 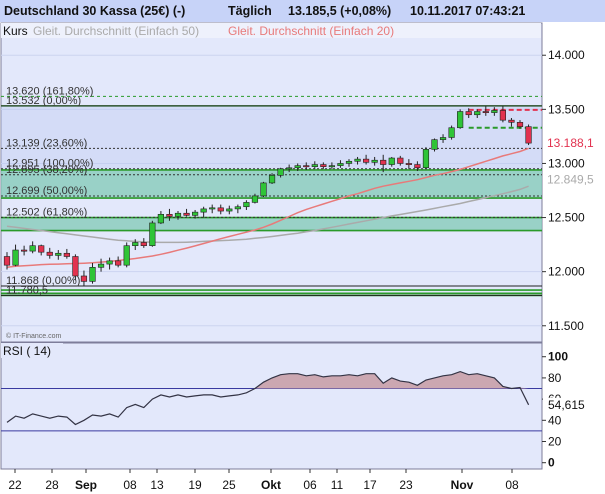 What do you see at coordinates (462, 485) in the screenshot?
I see `x-tick-label: Nov` at bounding box center [462, 485].